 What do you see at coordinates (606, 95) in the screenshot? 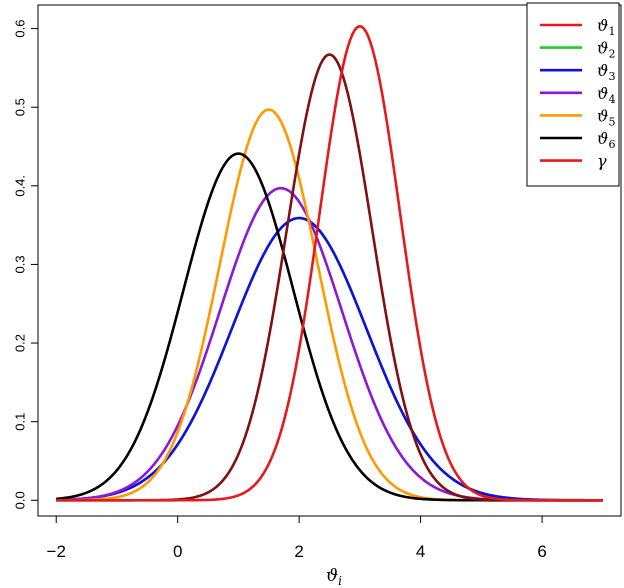
I see `legend-label: ϑ4` at bounding box center [606, 95].